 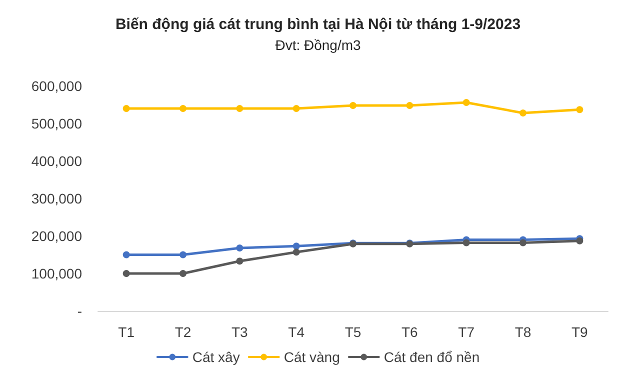 What do you see at coordinates (466, 332) in the screenshot?
I see `x-tick-label: T7` at bounding box center [466, 332].